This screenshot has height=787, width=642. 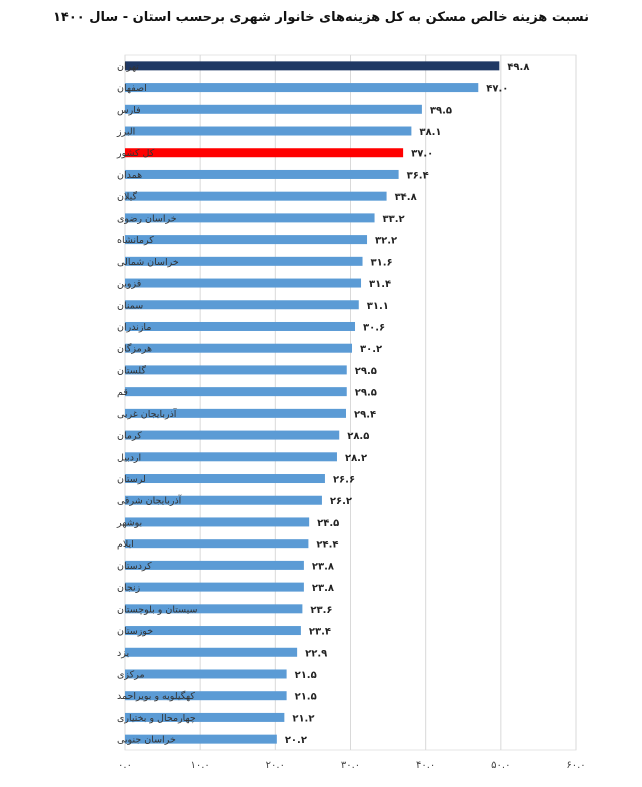 I want to click on data-label: ۳۷.۰, so click(x=422, y=154).